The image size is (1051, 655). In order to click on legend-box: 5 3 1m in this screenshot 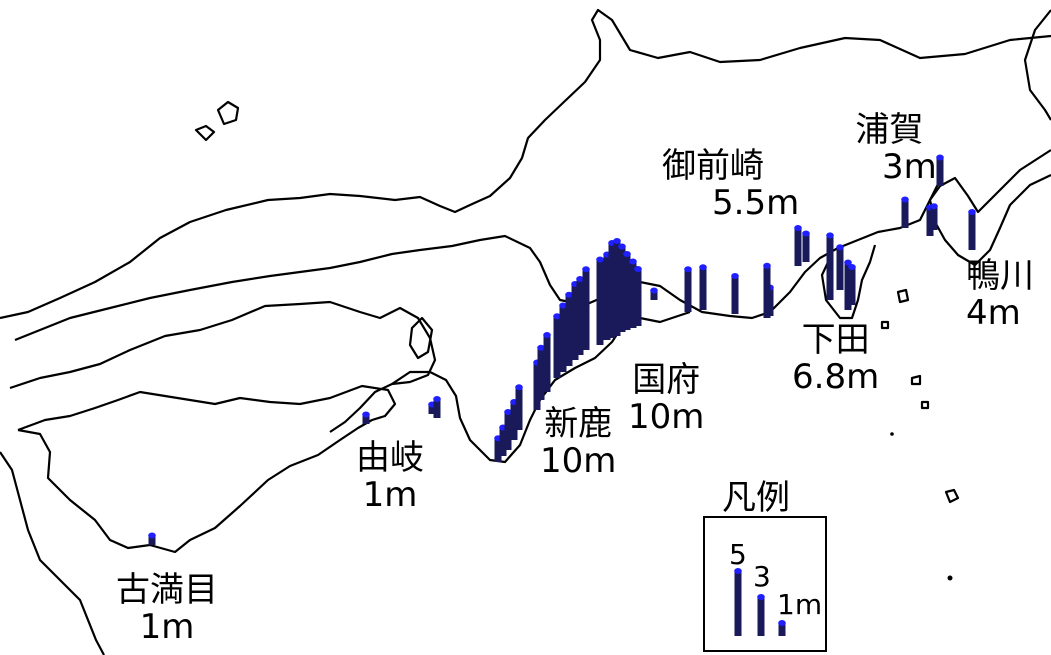, I will do `click(765, 584)`.